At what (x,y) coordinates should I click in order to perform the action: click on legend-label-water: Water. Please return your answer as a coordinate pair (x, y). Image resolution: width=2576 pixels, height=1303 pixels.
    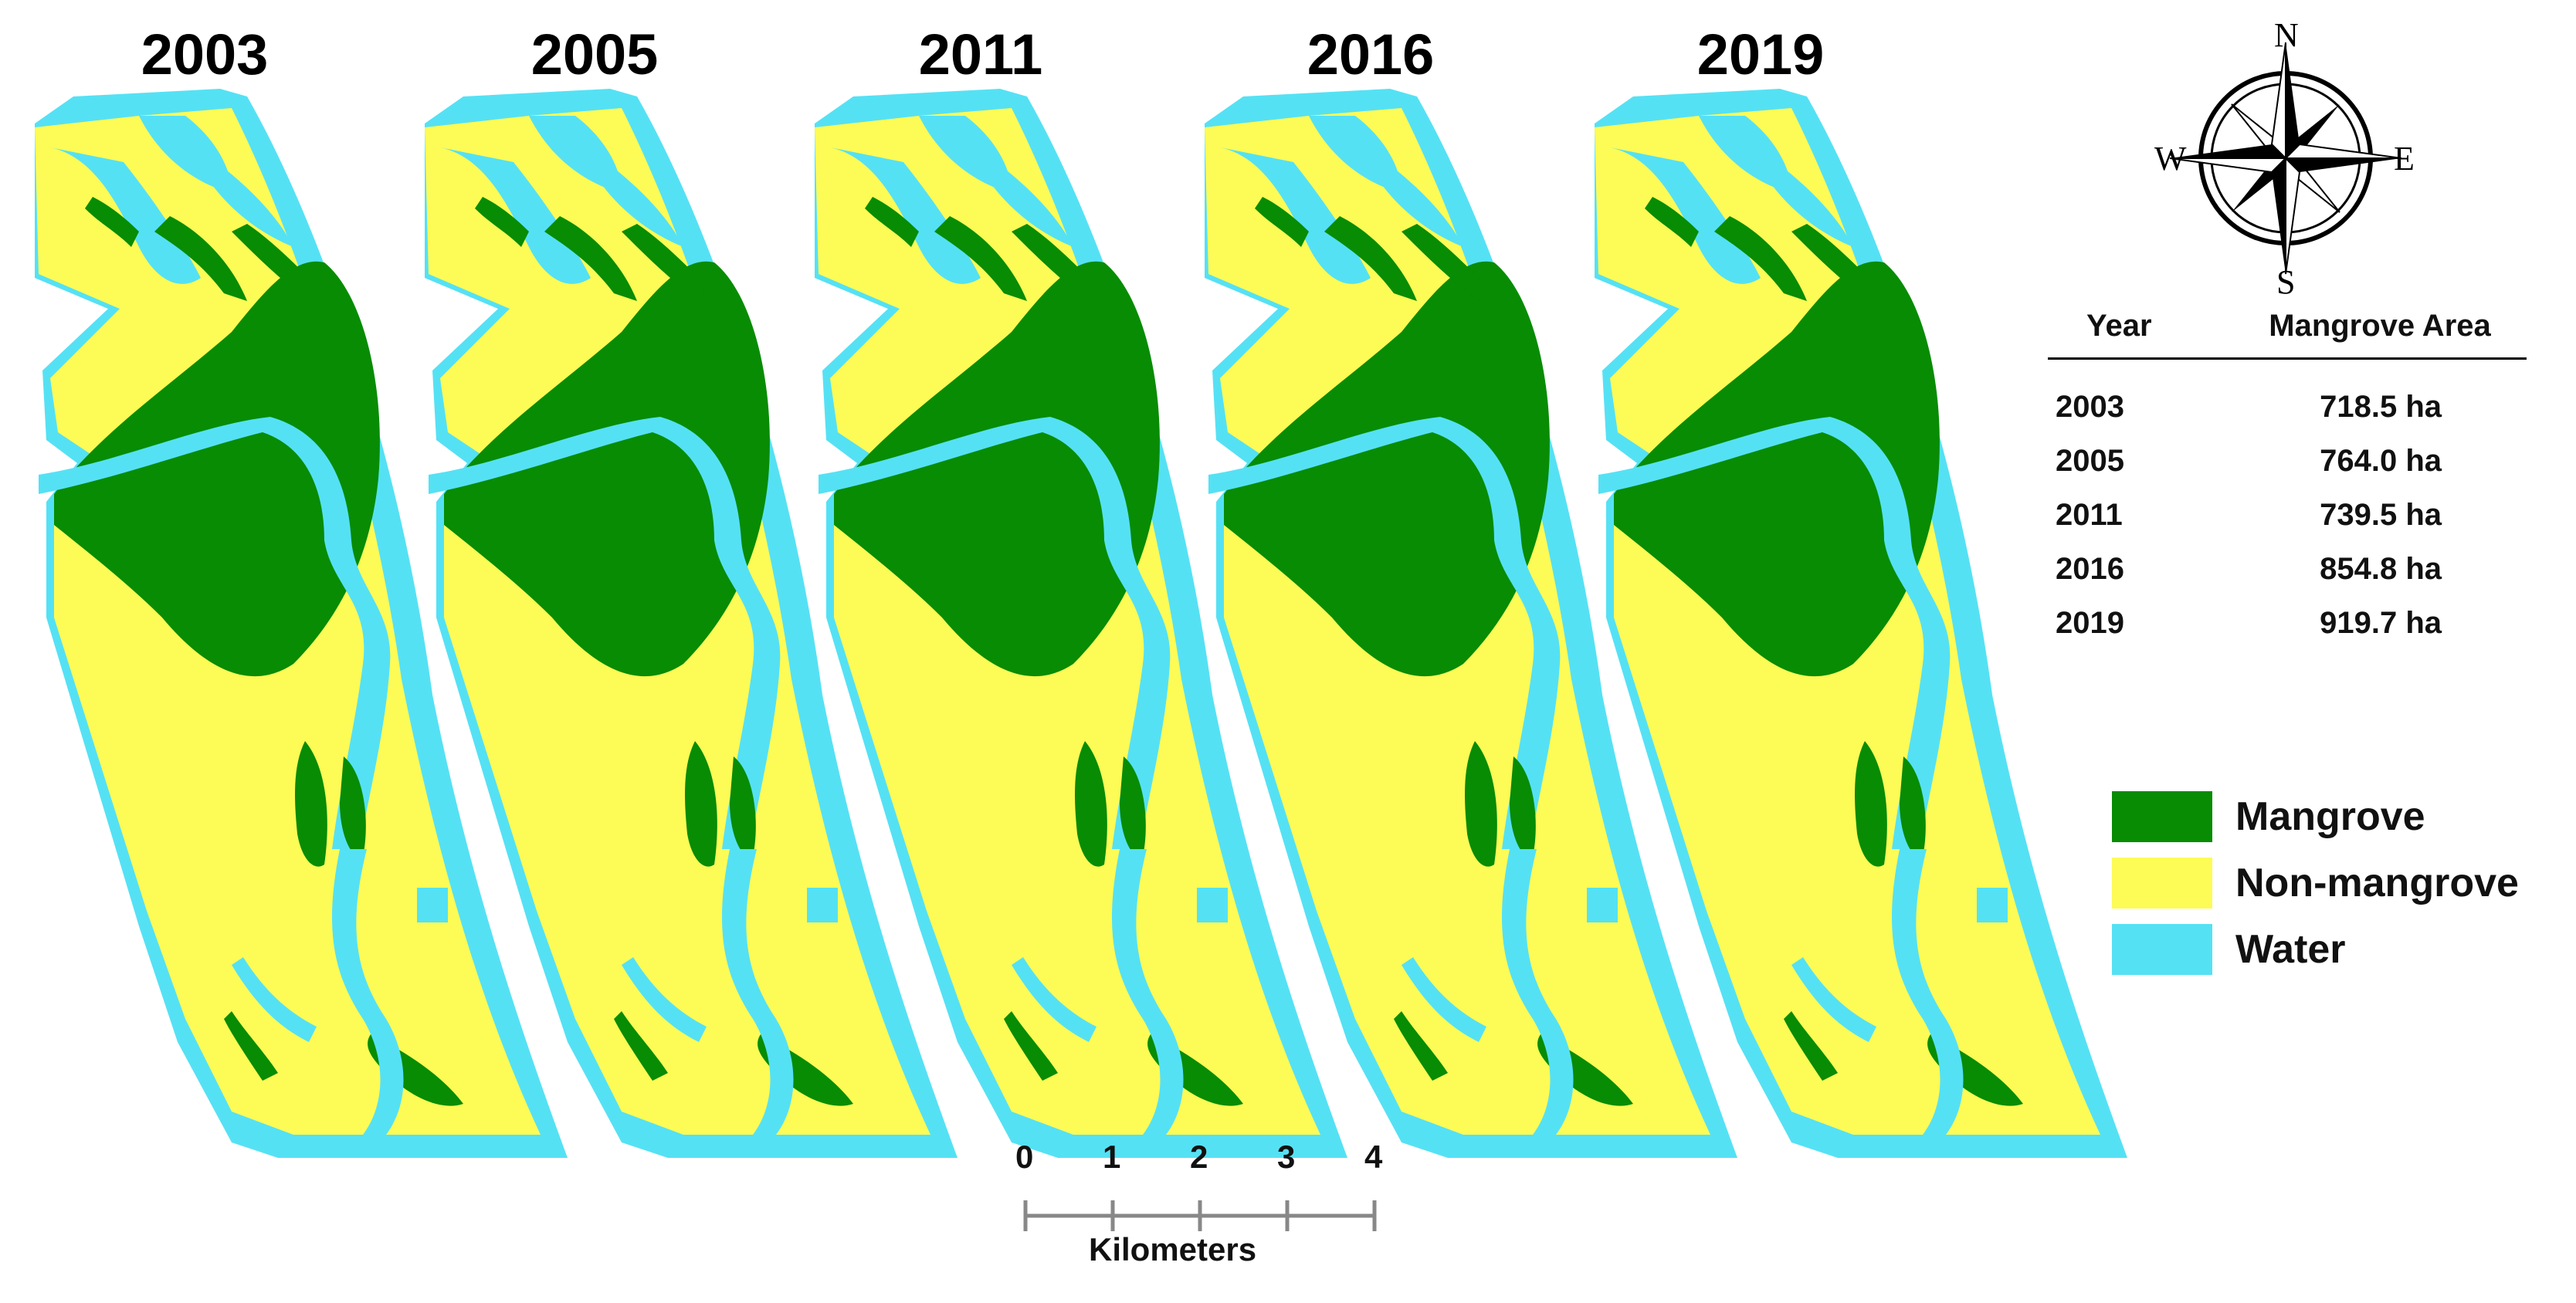
    Looking at the image, I should click on (2290, 949).